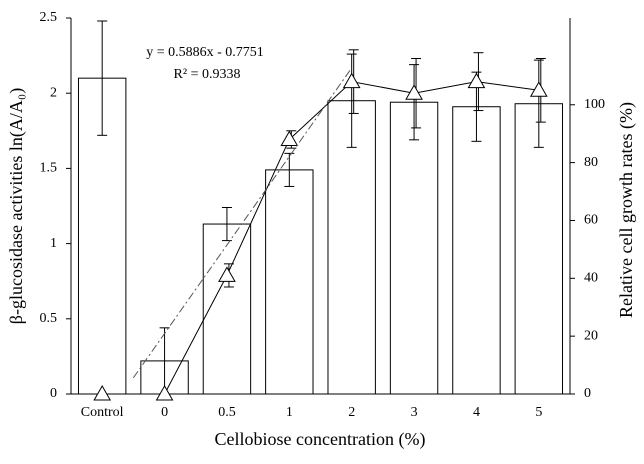 Image resolution: width=644 pixels, height=464 pixels. I want to click on x-axis-title: Cellobiose concentration (%), so click(320, 439).